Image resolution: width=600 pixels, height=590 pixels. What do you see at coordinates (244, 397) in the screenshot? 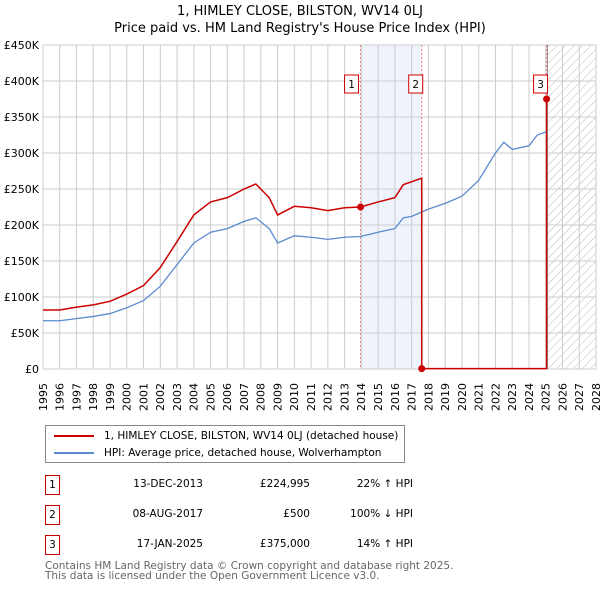
I see `x-tick-label: 2007` at bounding box center [244, 397].